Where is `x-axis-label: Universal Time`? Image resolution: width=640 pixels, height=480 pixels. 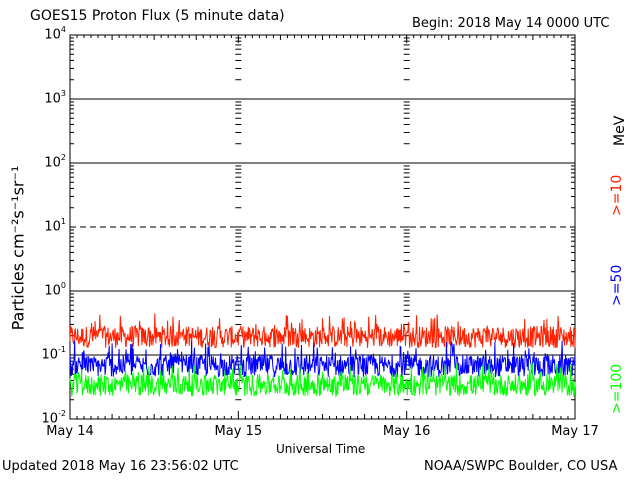
x-axis-label: Universal Time is located at coordinates (321, 449).